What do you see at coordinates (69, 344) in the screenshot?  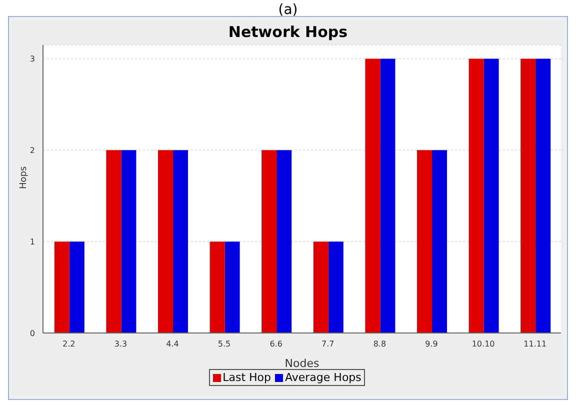 I see `x-tick-label: 2.2` at bounding box center [69, 344].